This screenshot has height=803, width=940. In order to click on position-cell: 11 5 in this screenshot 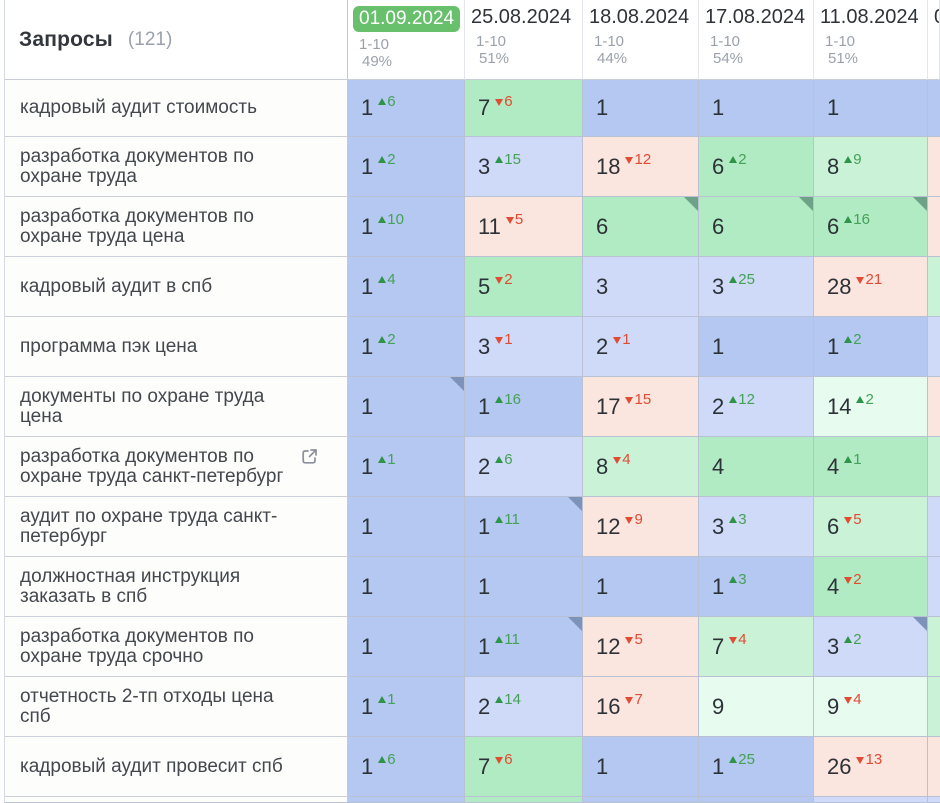, I will do `click(524, 227)`.